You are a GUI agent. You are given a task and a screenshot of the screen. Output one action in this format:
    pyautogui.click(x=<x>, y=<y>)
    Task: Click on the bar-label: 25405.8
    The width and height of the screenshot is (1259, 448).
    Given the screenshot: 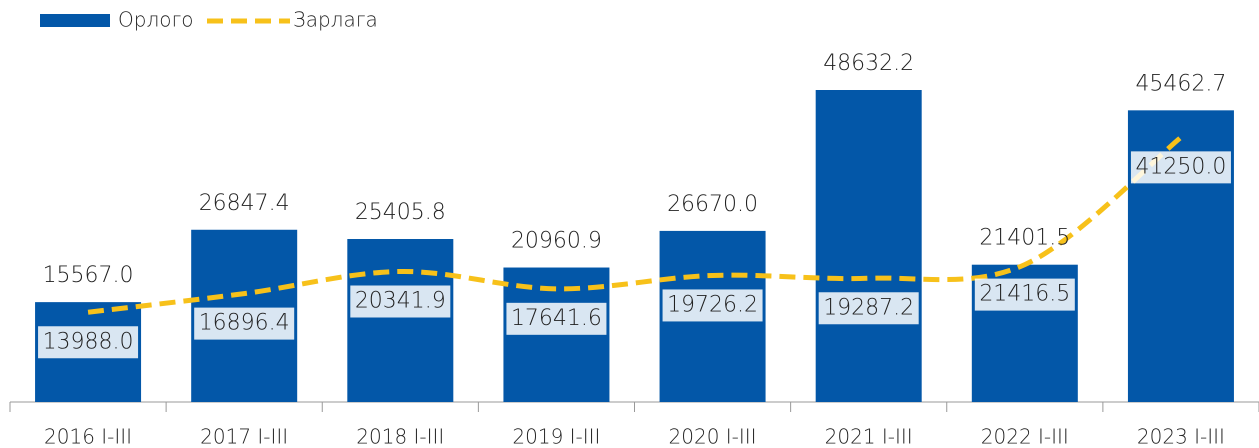 What is the action you would take?
    pyautogui.click(x=400, y=212)
    